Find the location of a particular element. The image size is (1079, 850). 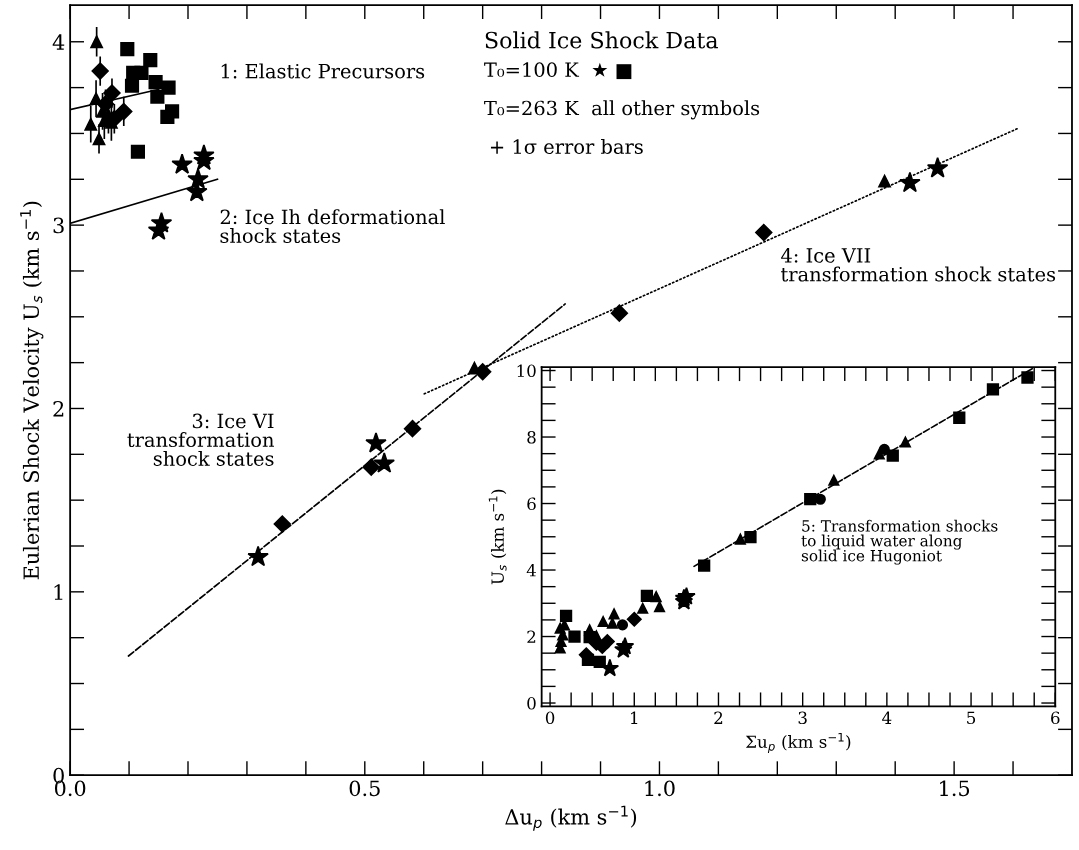

y-tick-label: 8 is located at coordinates (531, 437).